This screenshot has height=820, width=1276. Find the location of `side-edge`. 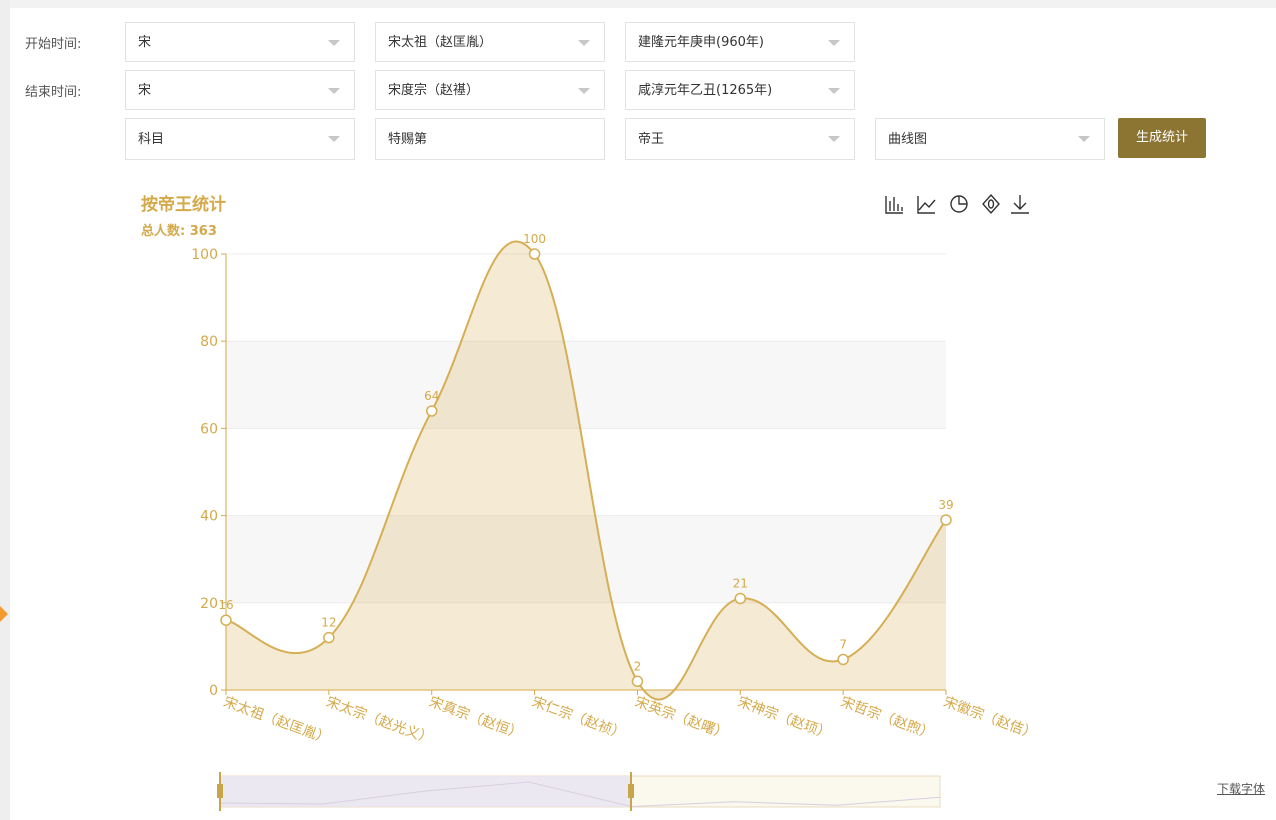

side-edge is located at coordinates (5, 410).